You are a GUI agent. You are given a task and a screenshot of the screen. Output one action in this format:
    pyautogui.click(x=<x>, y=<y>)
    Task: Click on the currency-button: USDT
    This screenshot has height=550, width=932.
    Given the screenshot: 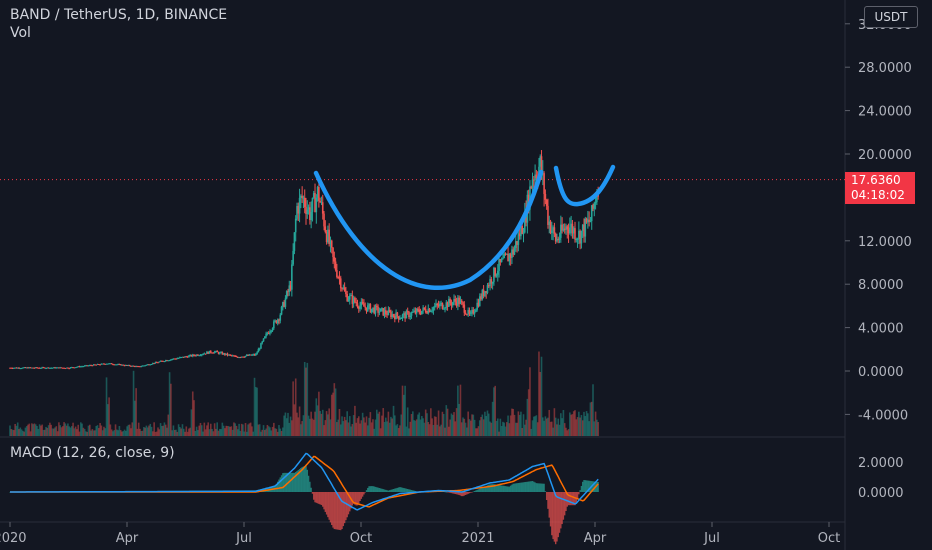 What is the action you would take?
    pyautogui.click(x=891, y=17)
    